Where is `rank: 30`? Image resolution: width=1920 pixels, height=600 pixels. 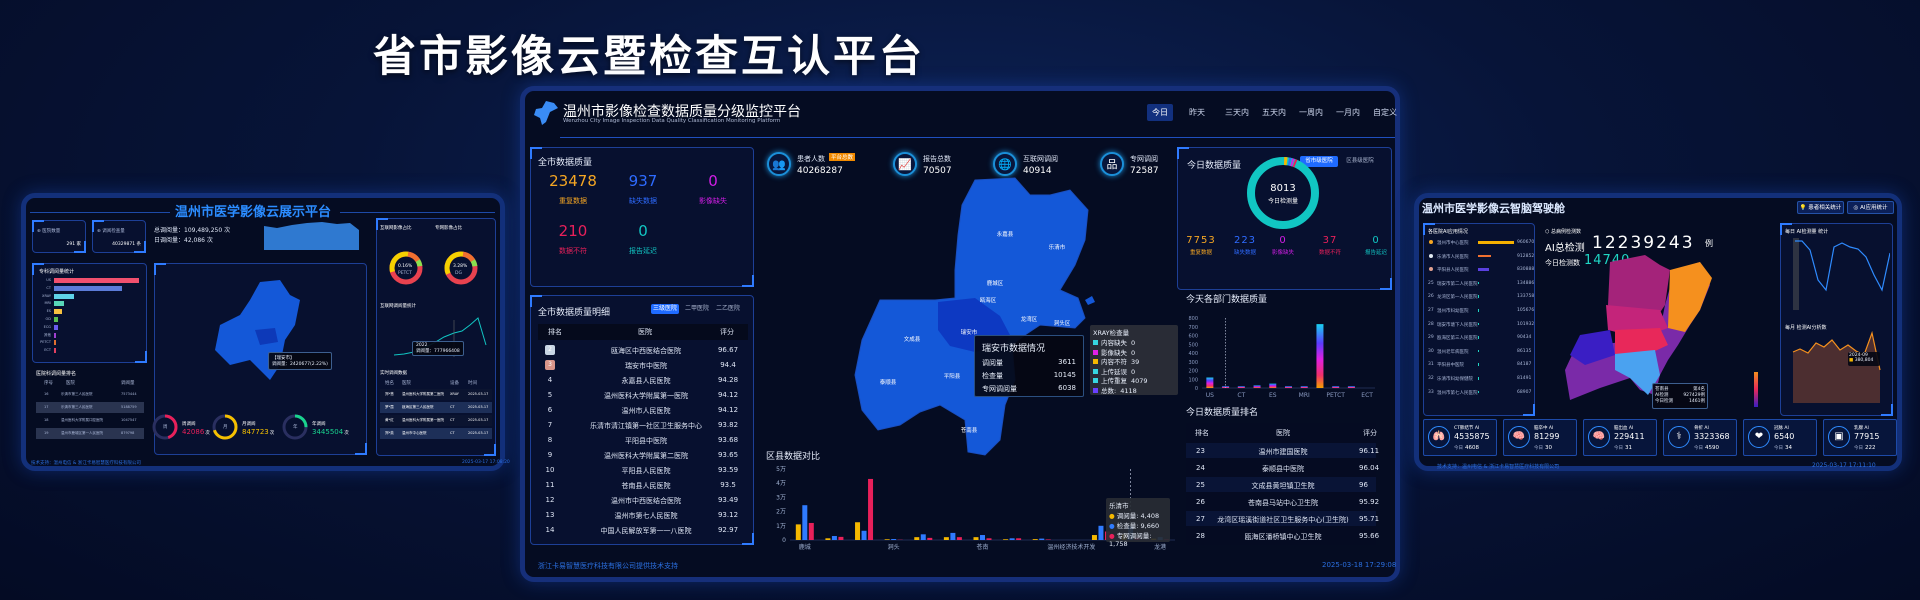
rank: 30 is located at coordinates (1431, 351).